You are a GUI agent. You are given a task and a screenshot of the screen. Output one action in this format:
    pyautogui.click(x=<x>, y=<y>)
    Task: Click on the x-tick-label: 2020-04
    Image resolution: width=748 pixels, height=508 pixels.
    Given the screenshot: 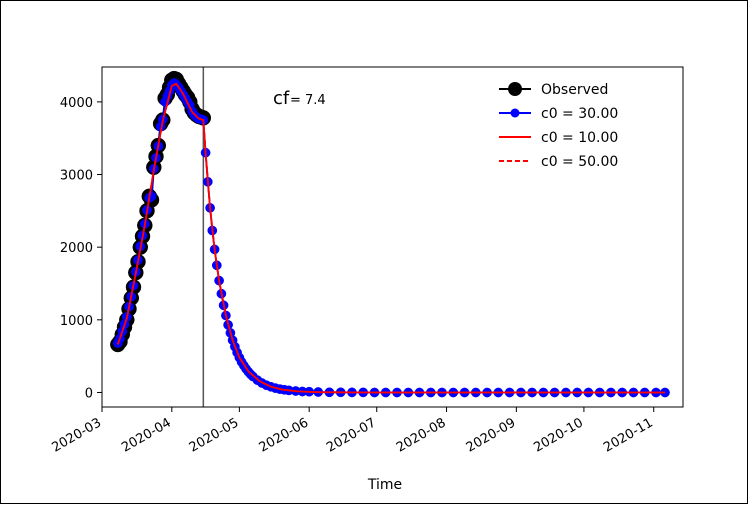 What is the action you would take?
    pyautogui.click(x=146, y=435)
    